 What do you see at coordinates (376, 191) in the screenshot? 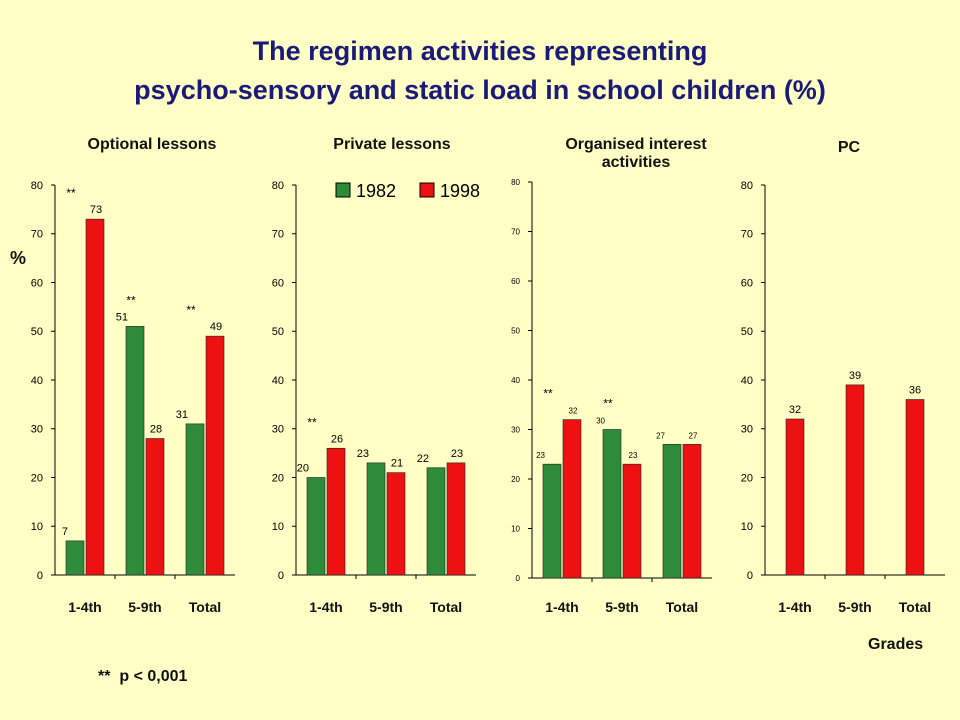
I see `legend-label-1982: 1982` at bounding box center [376, 191].